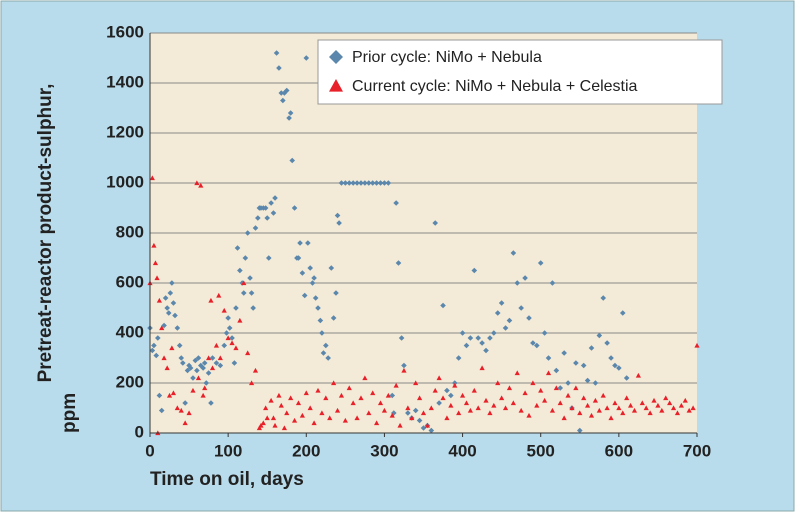  What do you see at coordinates (125, 131) in the screenshot?
I see `y-tick-label: 1200` at bounding box center [125, 131].